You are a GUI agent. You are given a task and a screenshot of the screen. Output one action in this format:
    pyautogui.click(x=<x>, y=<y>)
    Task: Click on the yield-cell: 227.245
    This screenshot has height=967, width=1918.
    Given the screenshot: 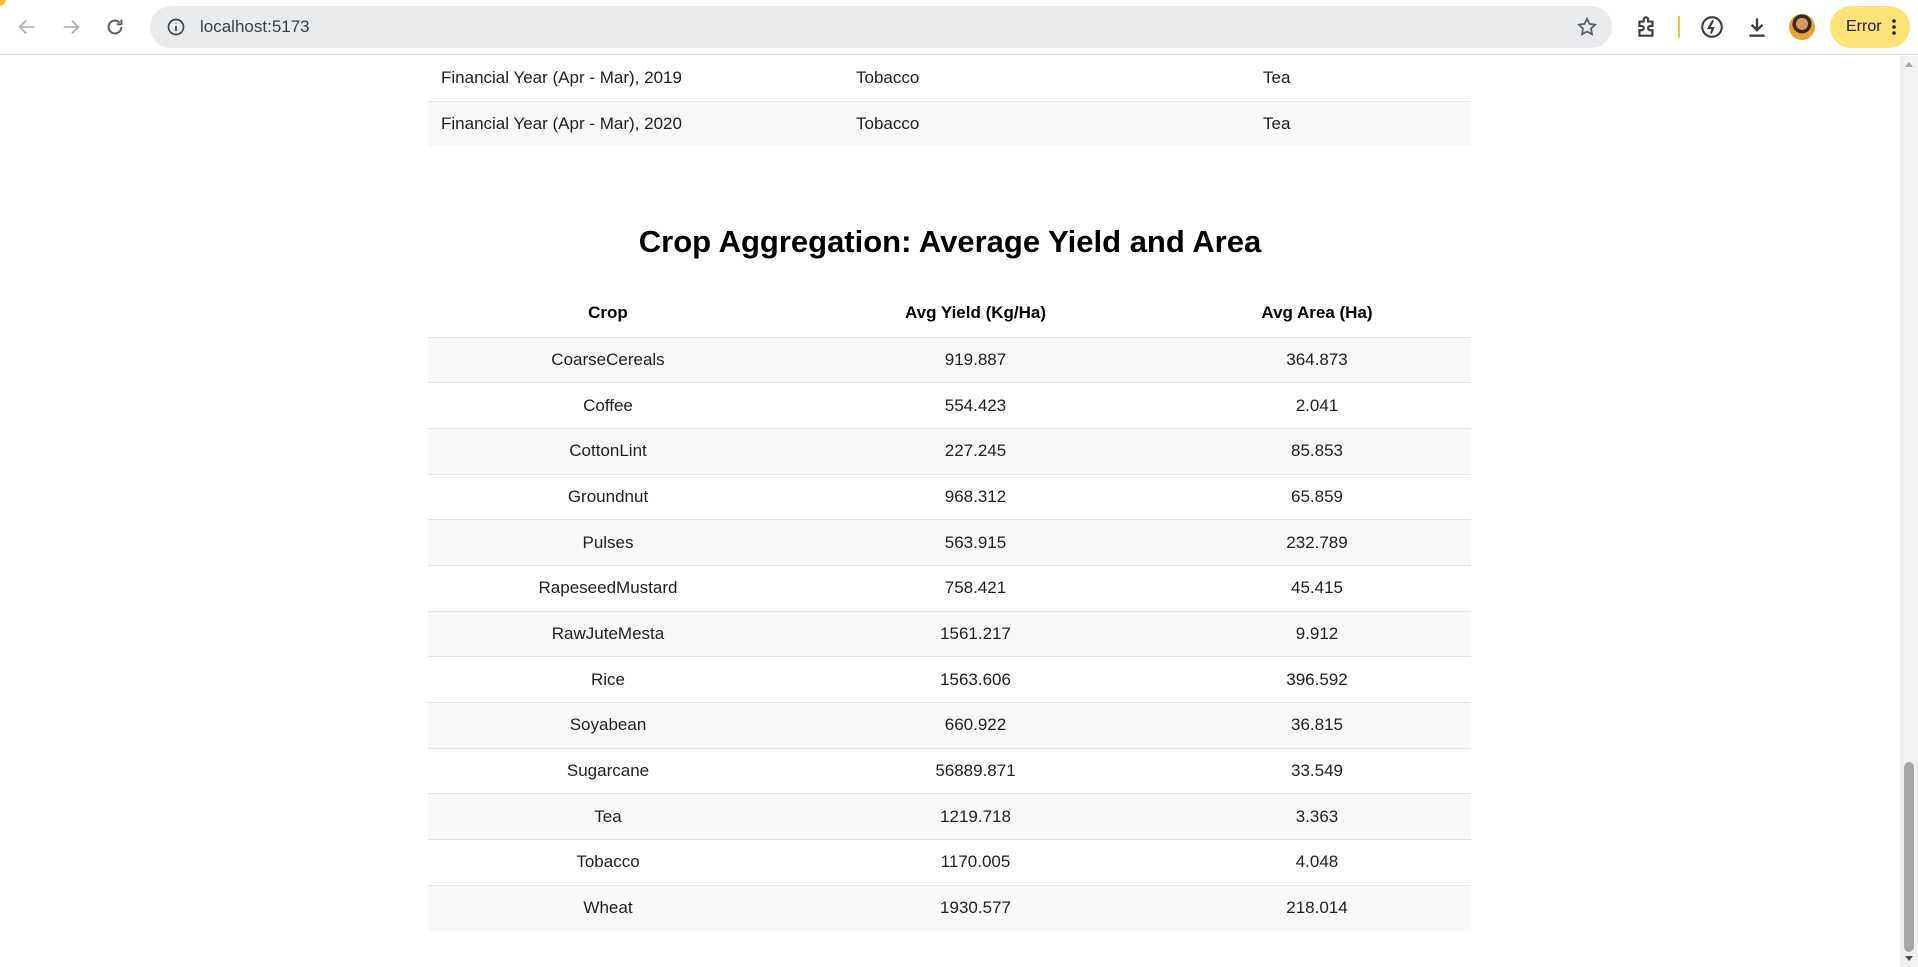 What is the action you would take?
    pyautogui.click(x=975, y=451)
    